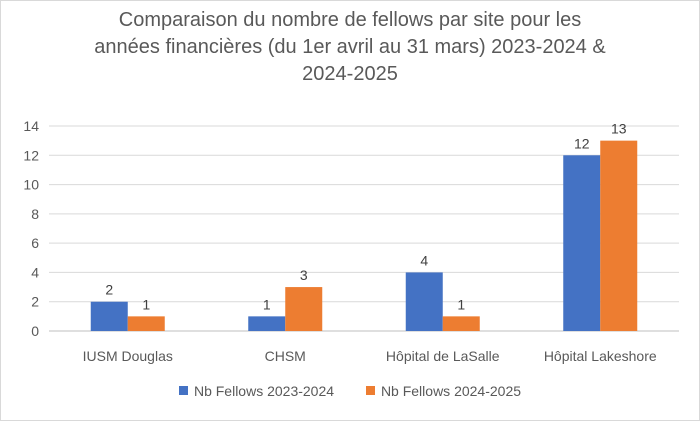 The image size is (700, 421). Describe the element at coordinates (35, 302) in the screenshot. I see `y-tick-label-2: 2` at that location.